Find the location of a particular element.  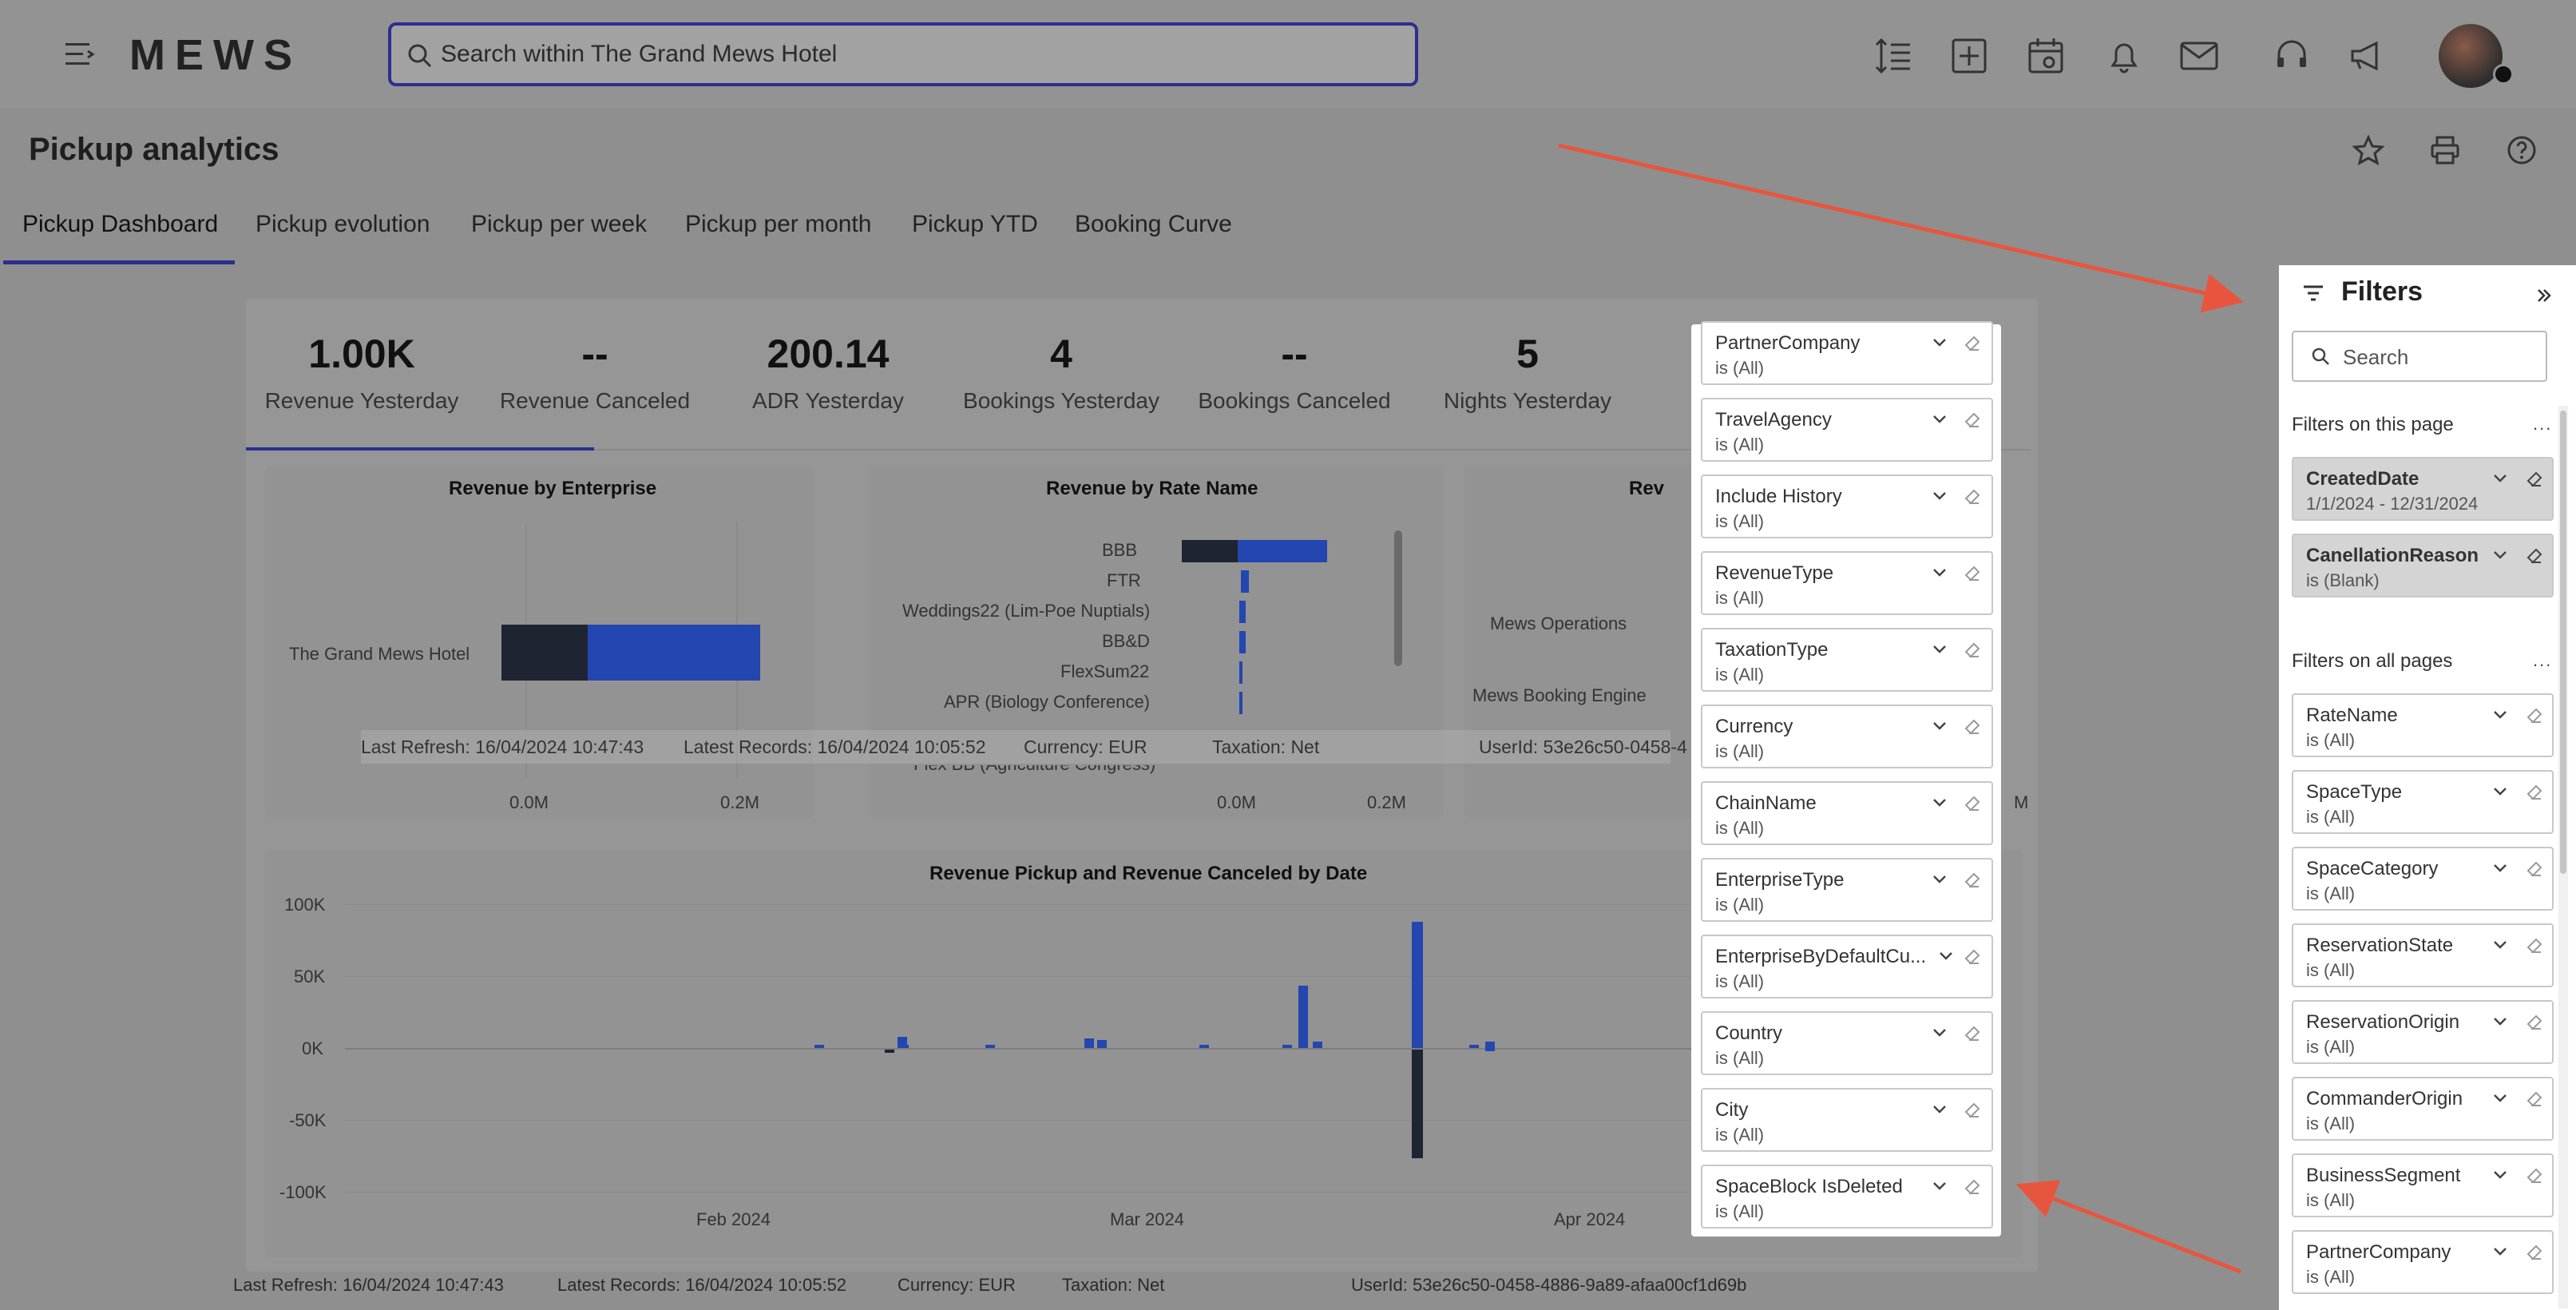

support-headset-icon is located at coordinates (2291, 56).